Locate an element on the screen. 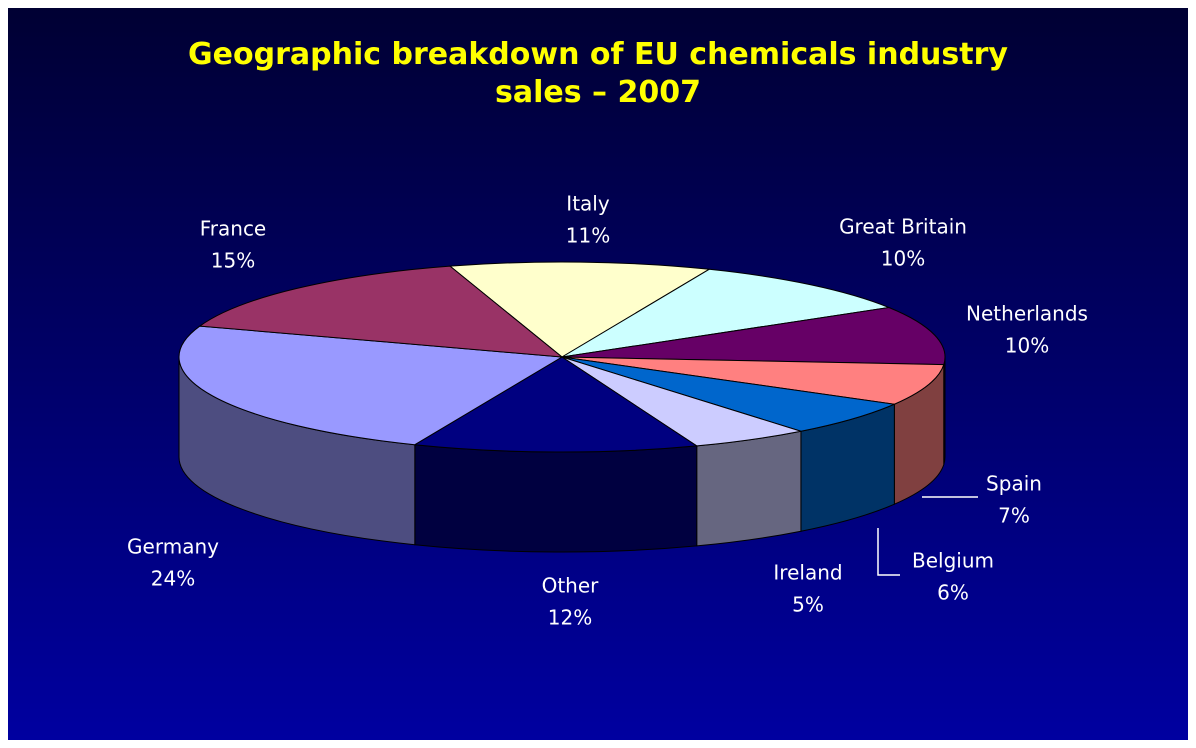 This screenshot has height=748, width=1196. slice-value-label: 24% is located at coordinates (173, 579).